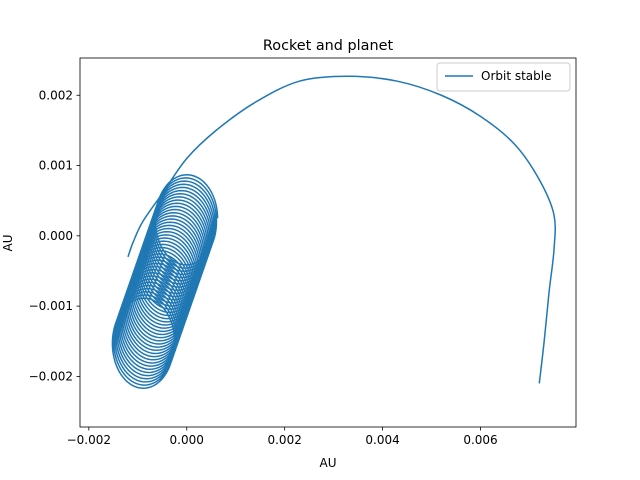 The image size is (640, 480). What do you see at coordinates (187, 440) in the screenshot?
I see `x-tick-label: 0.000` at bounding box center [187, 440].